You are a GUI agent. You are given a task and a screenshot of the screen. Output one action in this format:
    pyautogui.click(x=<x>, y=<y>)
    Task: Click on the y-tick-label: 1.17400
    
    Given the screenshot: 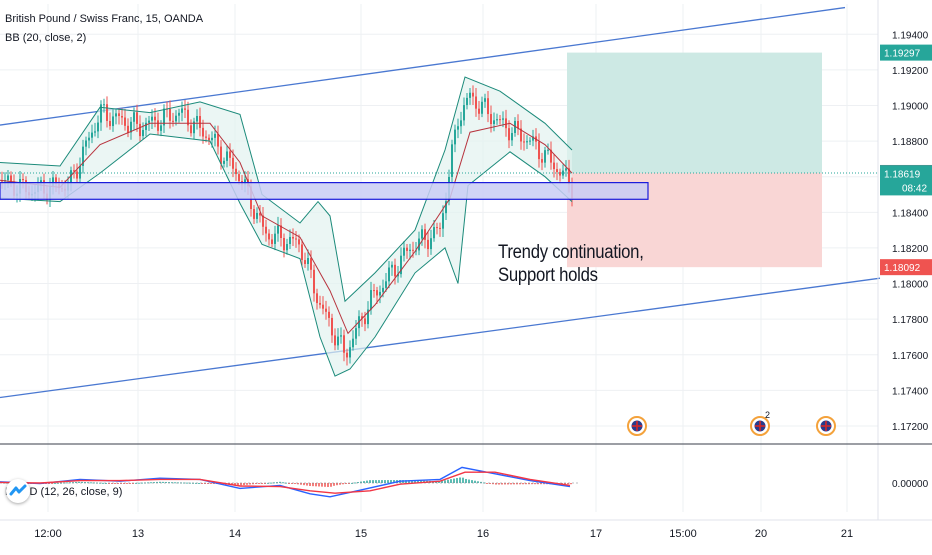 What is the action you would take?
    pyautogui.click(x=910, y=391)
    